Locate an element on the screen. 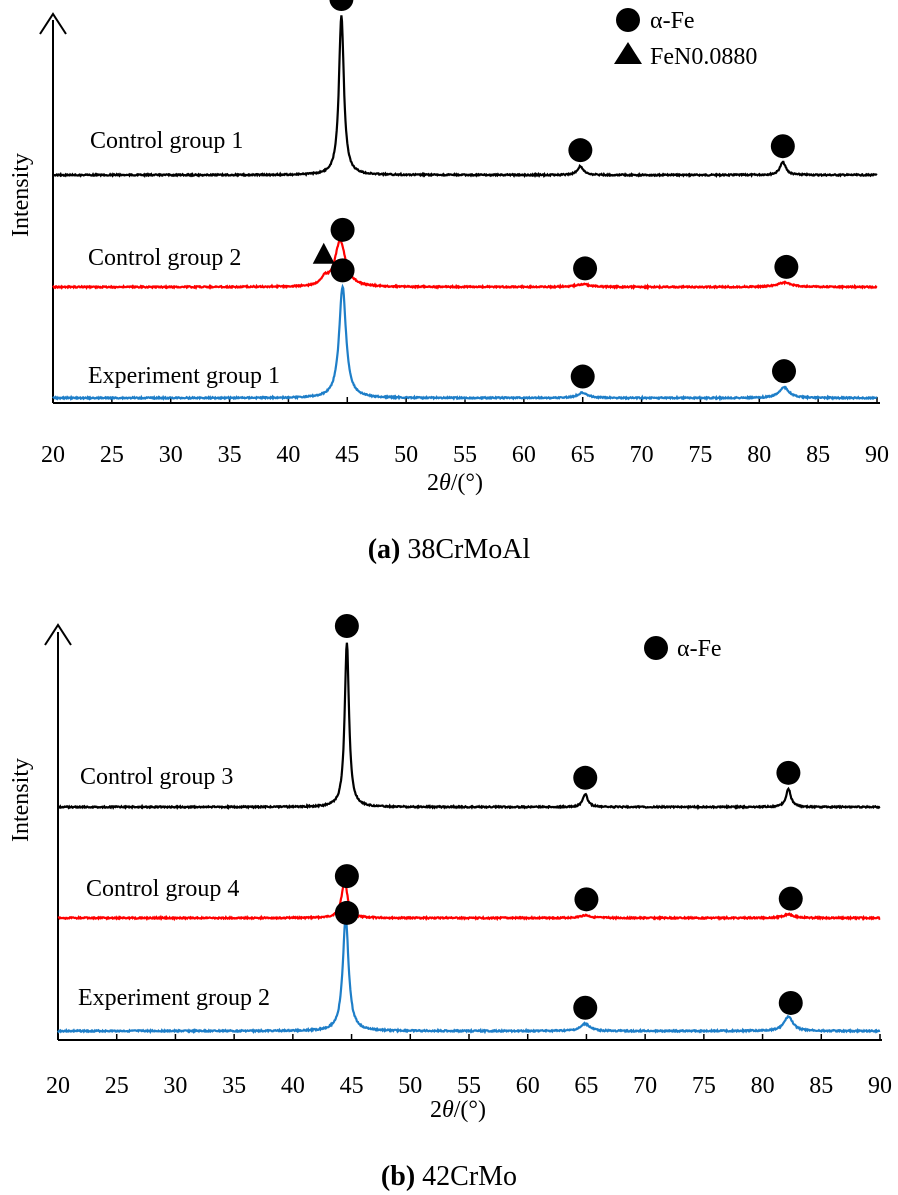 The width and height of the screenshot is (898, 1195). series-label: Experiment group 1 is located at coordinates (184, 376).